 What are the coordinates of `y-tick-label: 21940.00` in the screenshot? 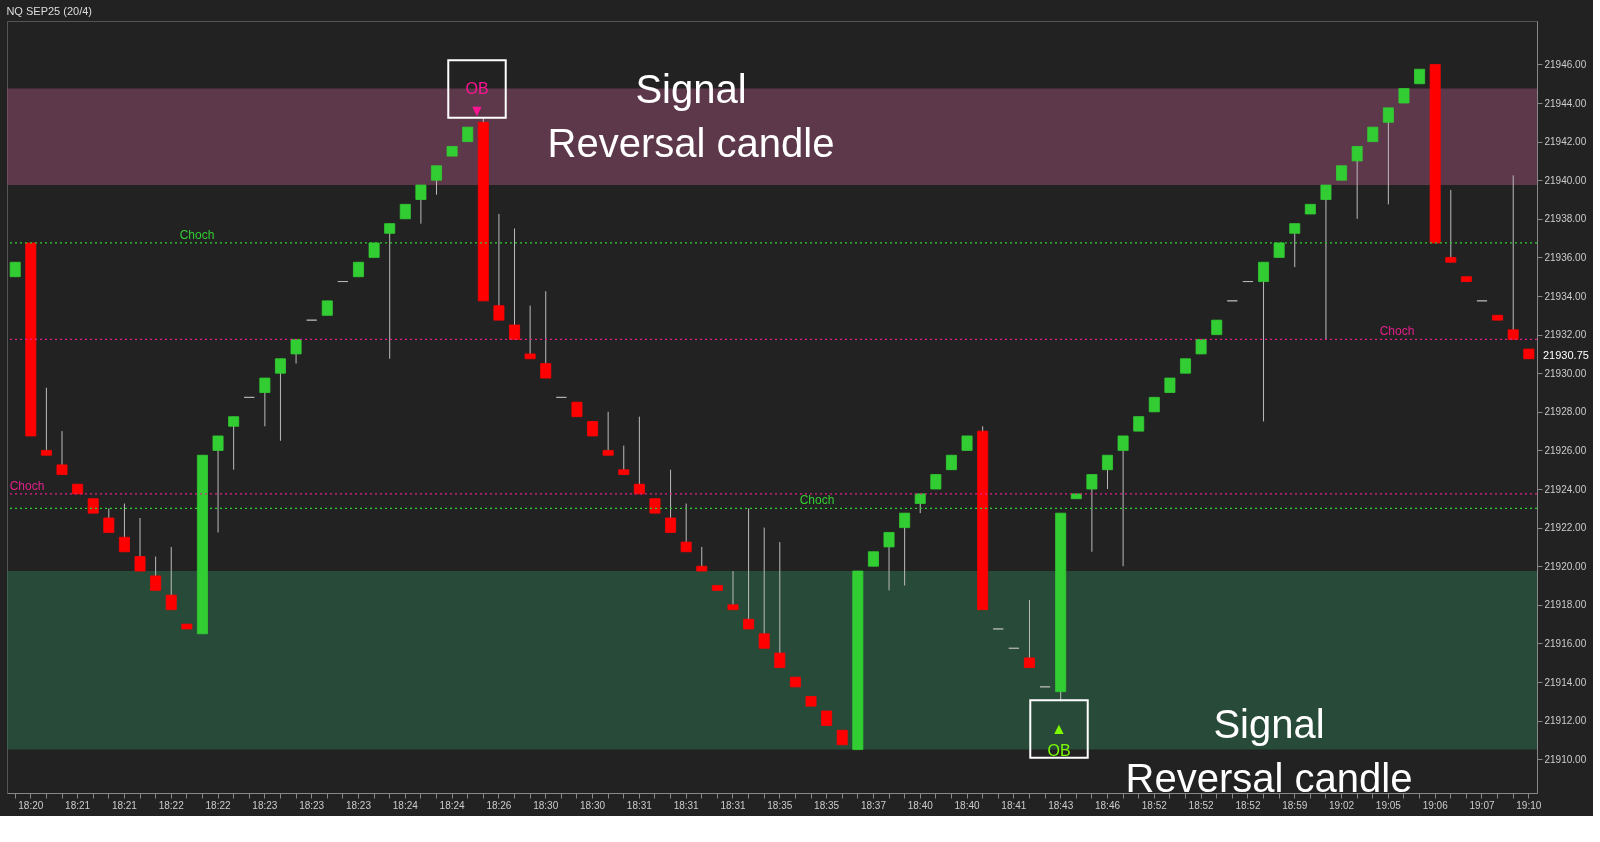 It's located at (1565, 180).